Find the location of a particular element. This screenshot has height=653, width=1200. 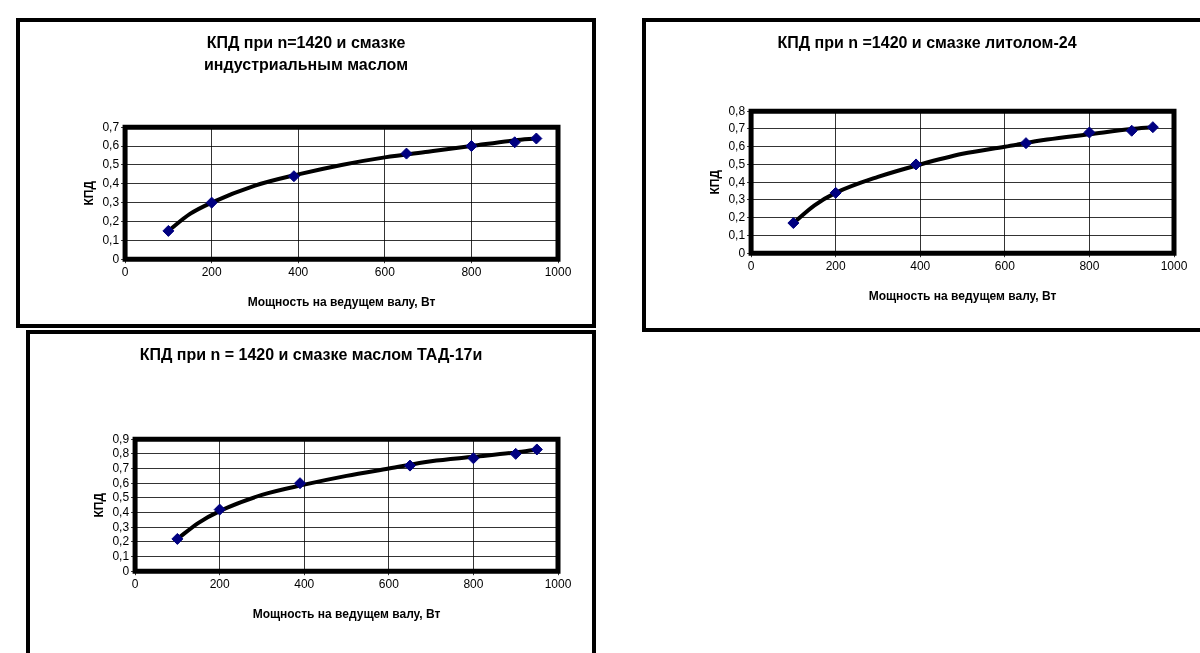

chart-title: КПД при n=1420 и смазке индустриальным маслом is located at coordinates (306, 54).